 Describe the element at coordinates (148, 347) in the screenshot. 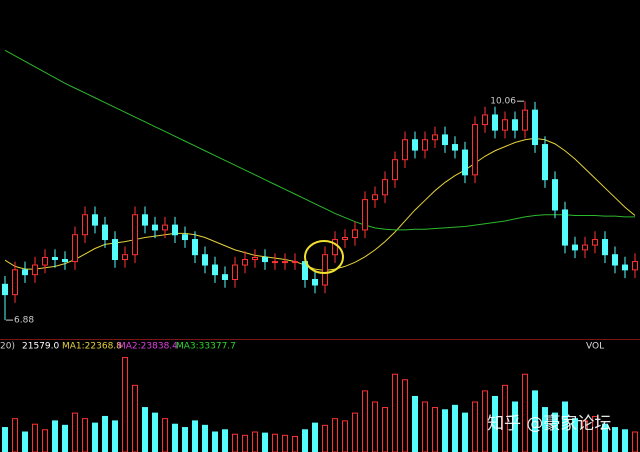

I see `volume-ma2: MA2:23838.4` at that location.